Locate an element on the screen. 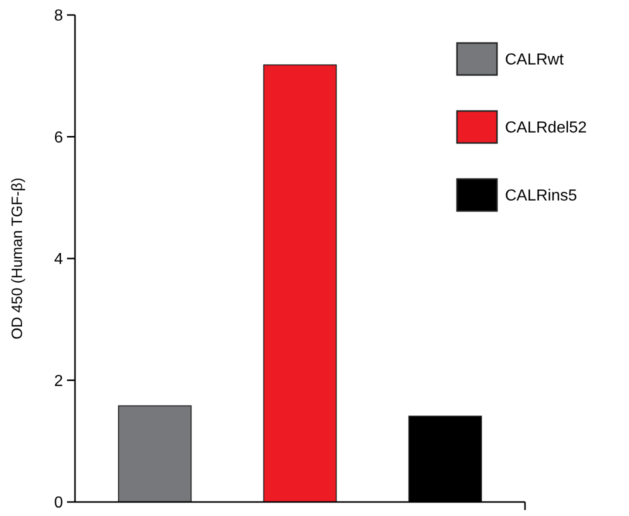 The height and width of the screenshot is (516, 629). legend-label: CALRdel52 is located at coordinates (546, 128).